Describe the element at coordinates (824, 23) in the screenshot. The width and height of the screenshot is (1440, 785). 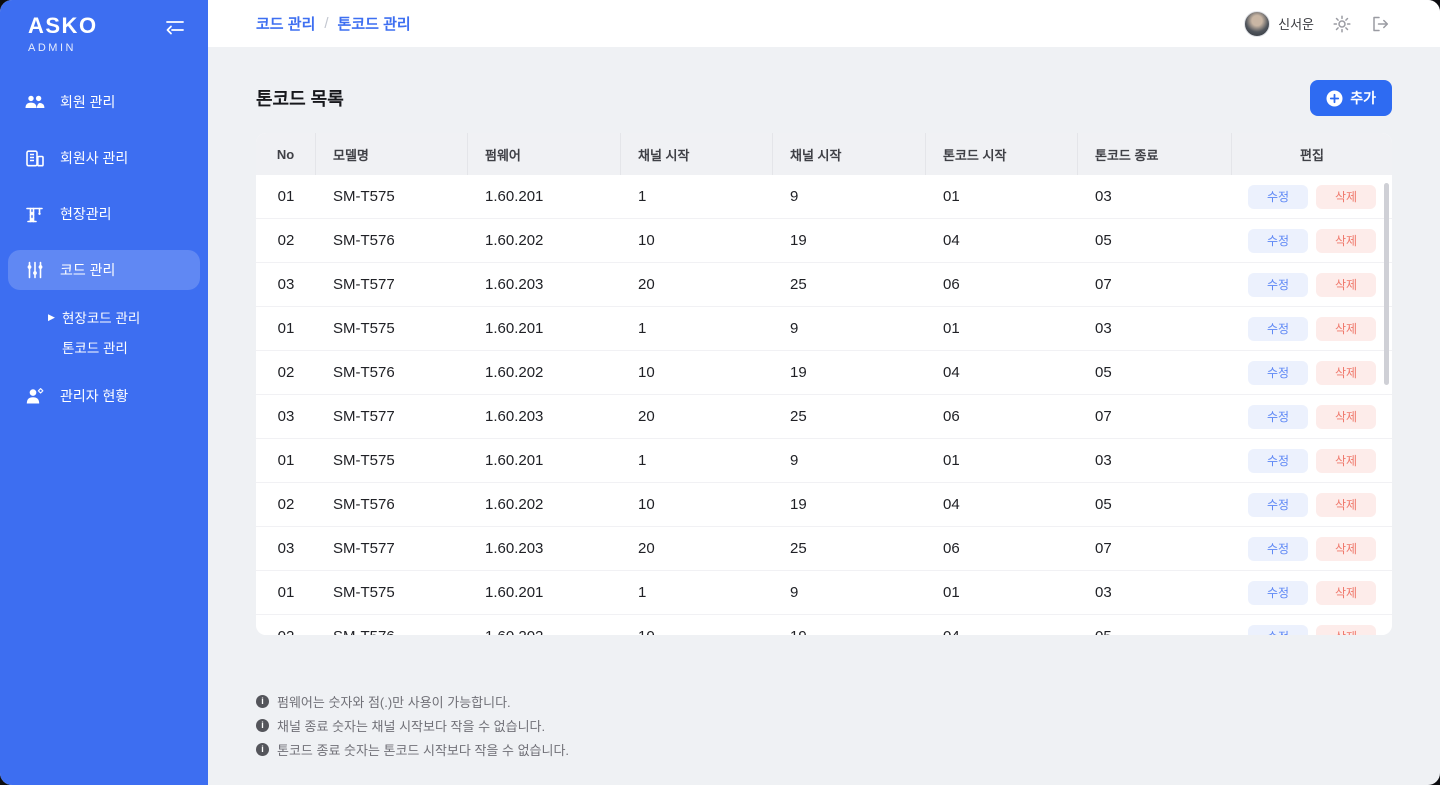
I see `topbar: 코드 관리 / 톤코드 관리 신서운` at that location.